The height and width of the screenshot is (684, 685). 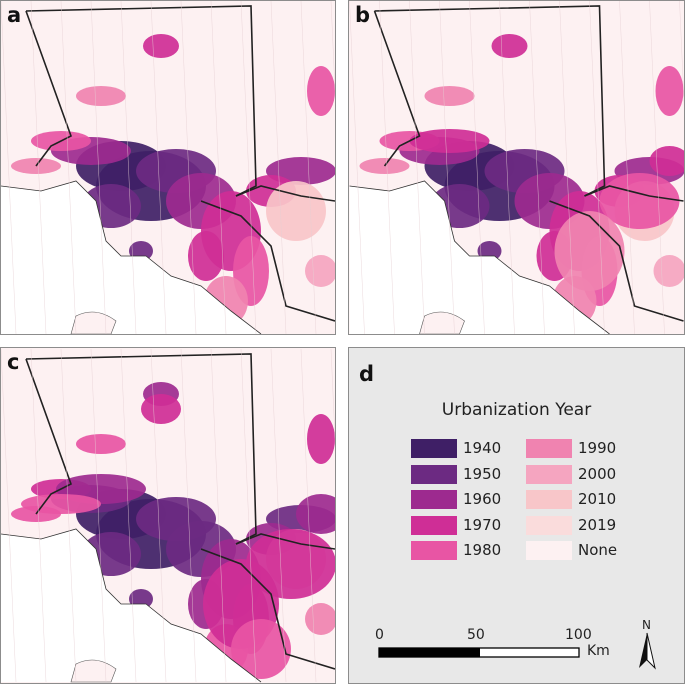 What do you see at coordinates (434, 525) in the screenshot?
I see `legend-swatch-1970` at bounding box center [434, 525].